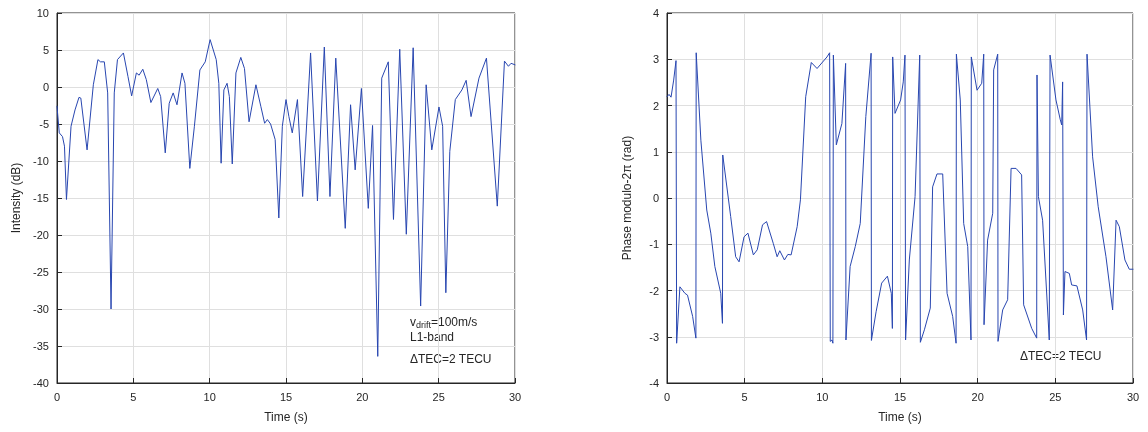  I want to click on y-tick-label: 1, so click(655, 151).